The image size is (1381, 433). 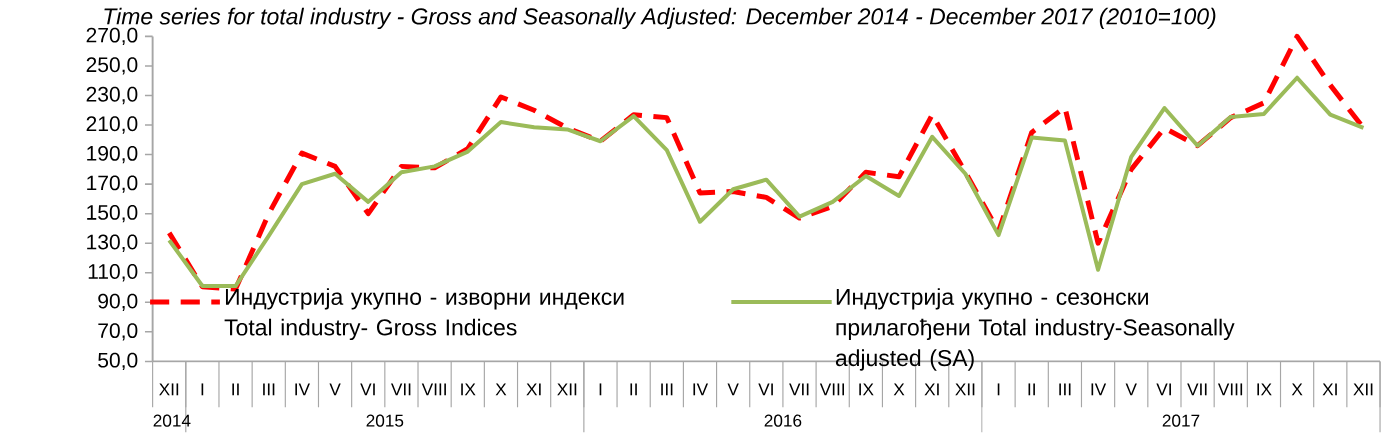 What do you see at coordinates (172, 420) in the screenshot?
I see `text: 2014` at bounding box center [172, 420].